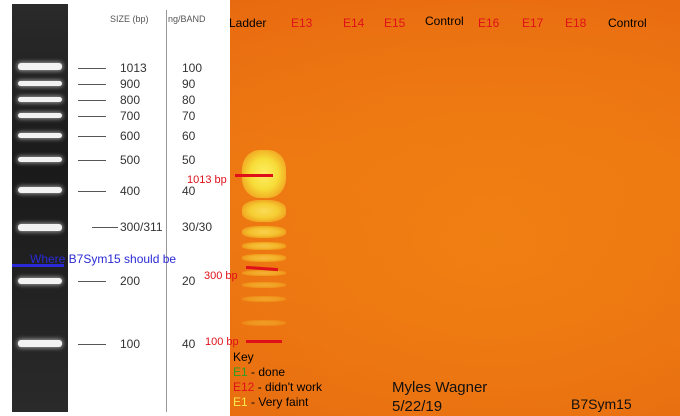 Image resolution: width=680 pixels, height=416 pixels. Describe the element at coordinates (264, 211) in the screenshot. I see `ladder-glow-band` at that location.